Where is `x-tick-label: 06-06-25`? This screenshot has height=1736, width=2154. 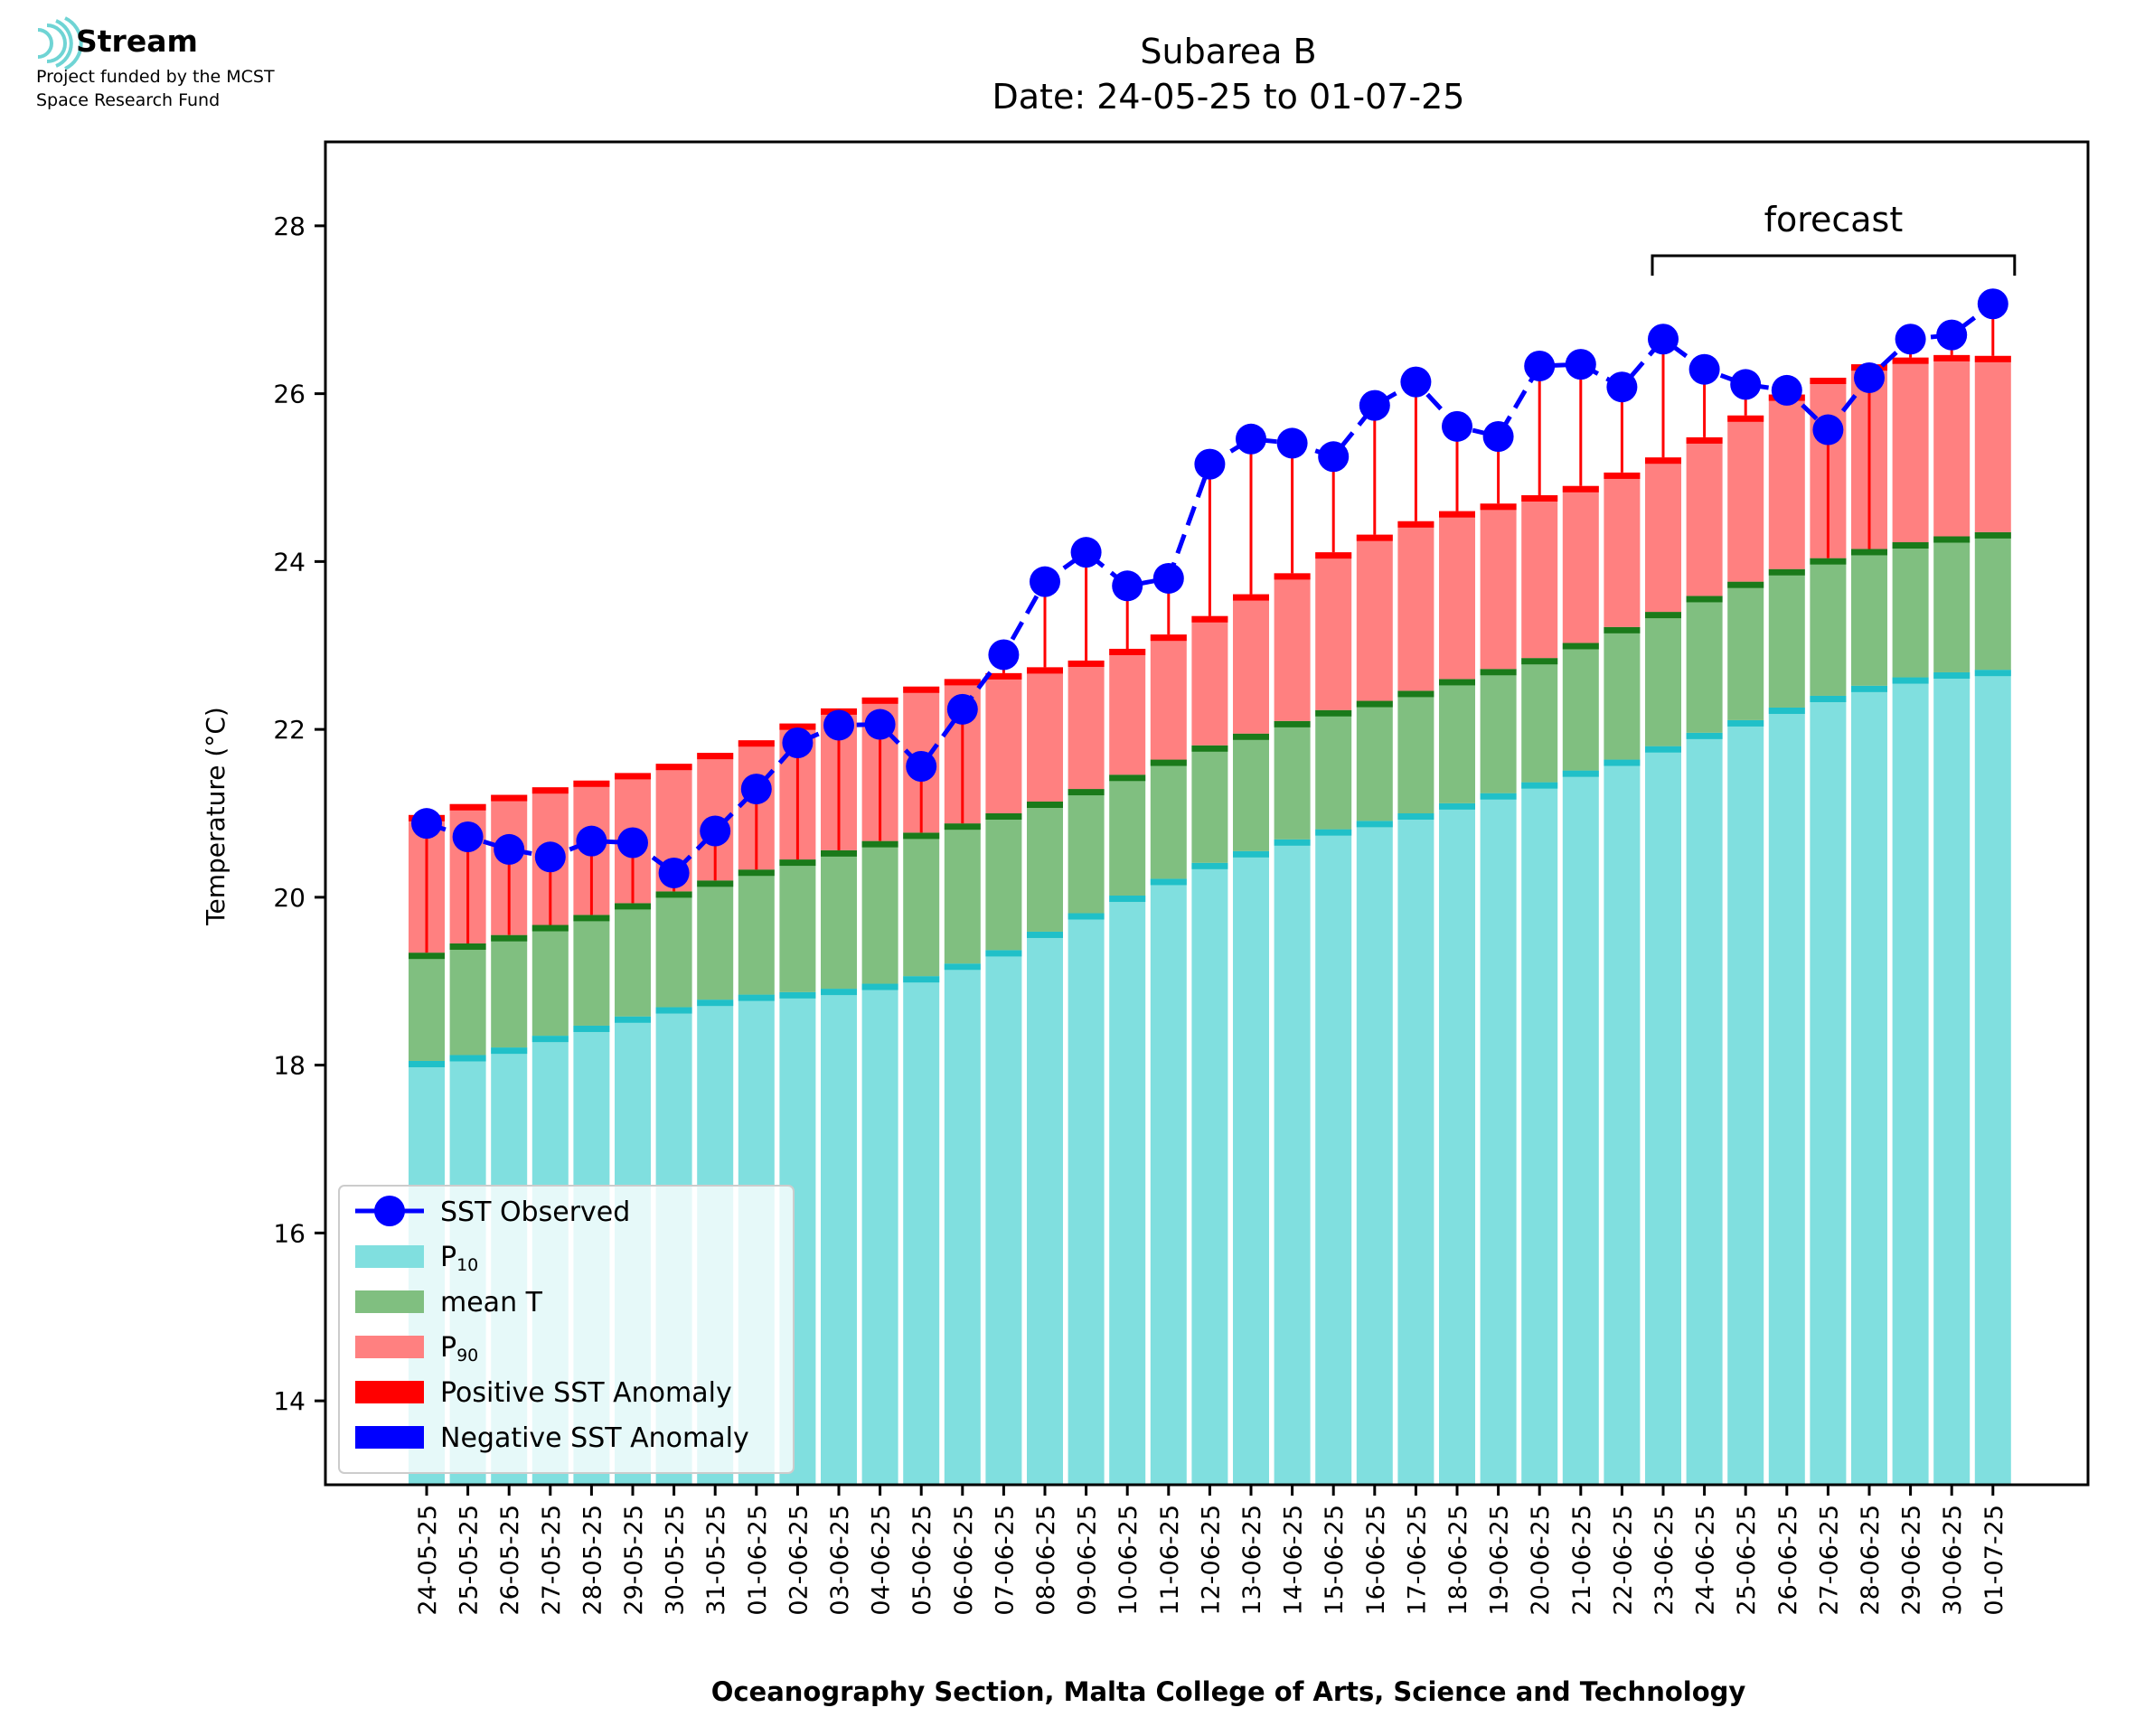 x-tick-label: 06-06-25 is located at coordinates (964, 1560).